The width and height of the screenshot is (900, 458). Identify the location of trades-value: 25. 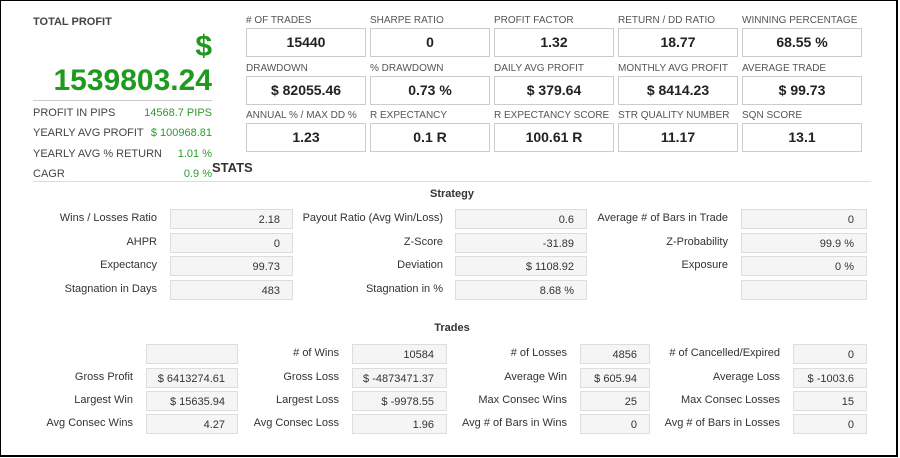
(615, 401).